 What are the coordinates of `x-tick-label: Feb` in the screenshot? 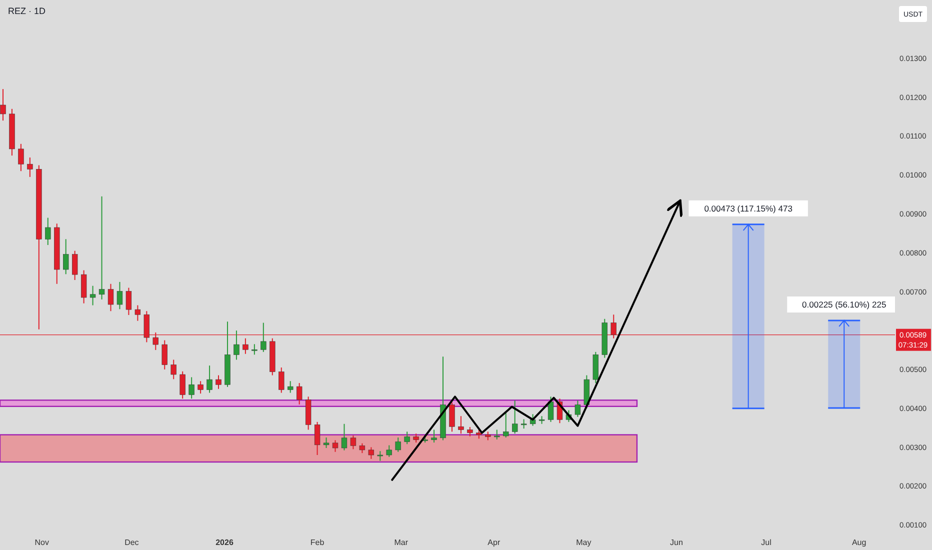 It's located at (317, 542).